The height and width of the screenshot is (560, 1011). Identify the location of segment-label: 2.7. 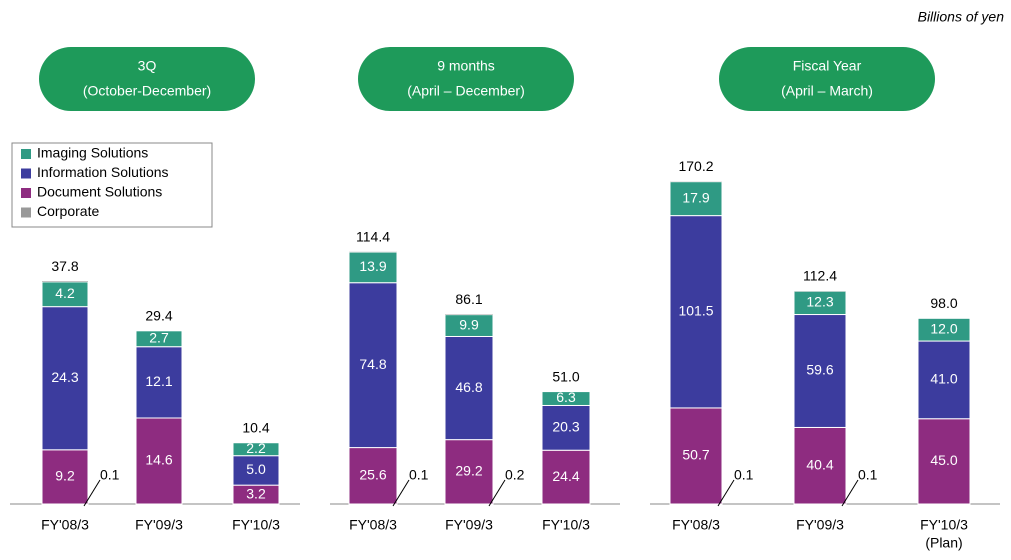
(159, 337).